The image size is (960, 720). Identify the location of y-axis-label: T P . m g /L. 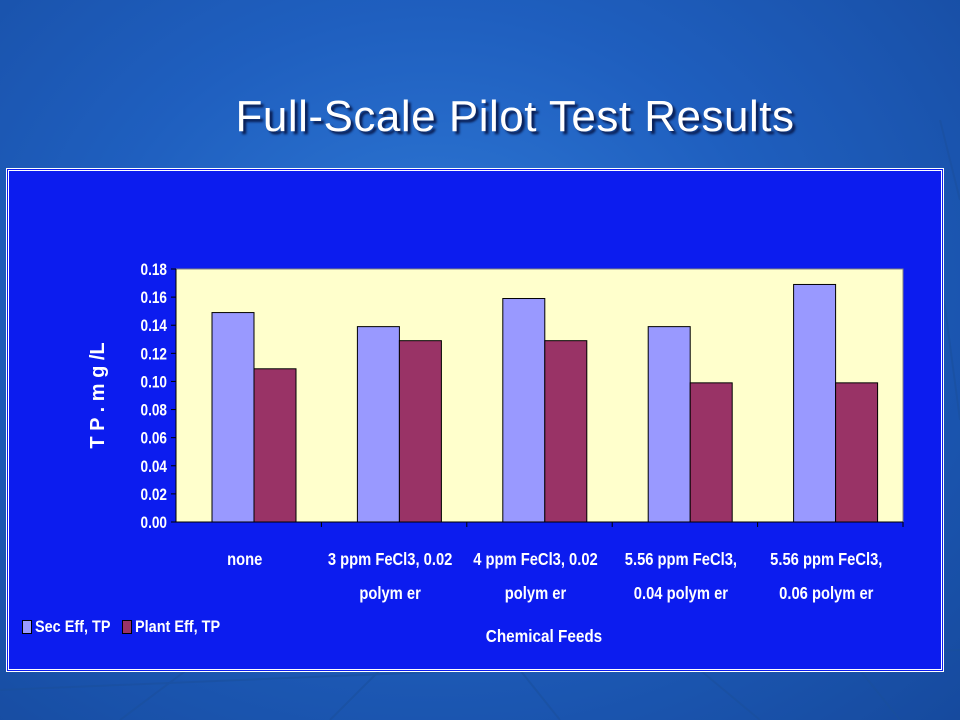
(98, 395).